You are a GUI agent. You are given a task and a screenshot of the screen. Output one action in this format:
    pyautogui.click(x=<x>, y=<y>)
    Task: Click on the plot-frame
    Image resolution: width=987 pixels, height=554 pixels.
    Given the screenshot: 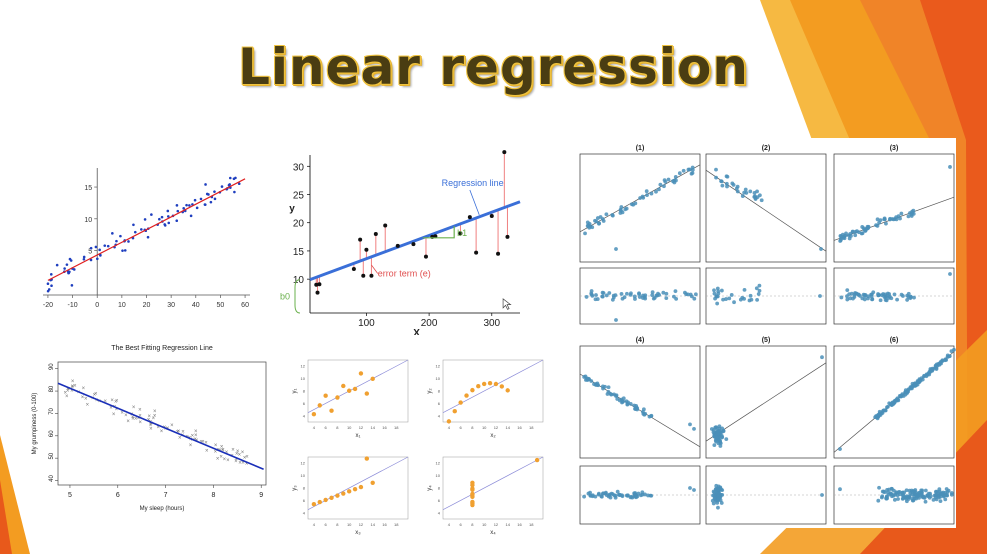 What is the action you would take?
    pyautogui.click(x=162, y=423)
    